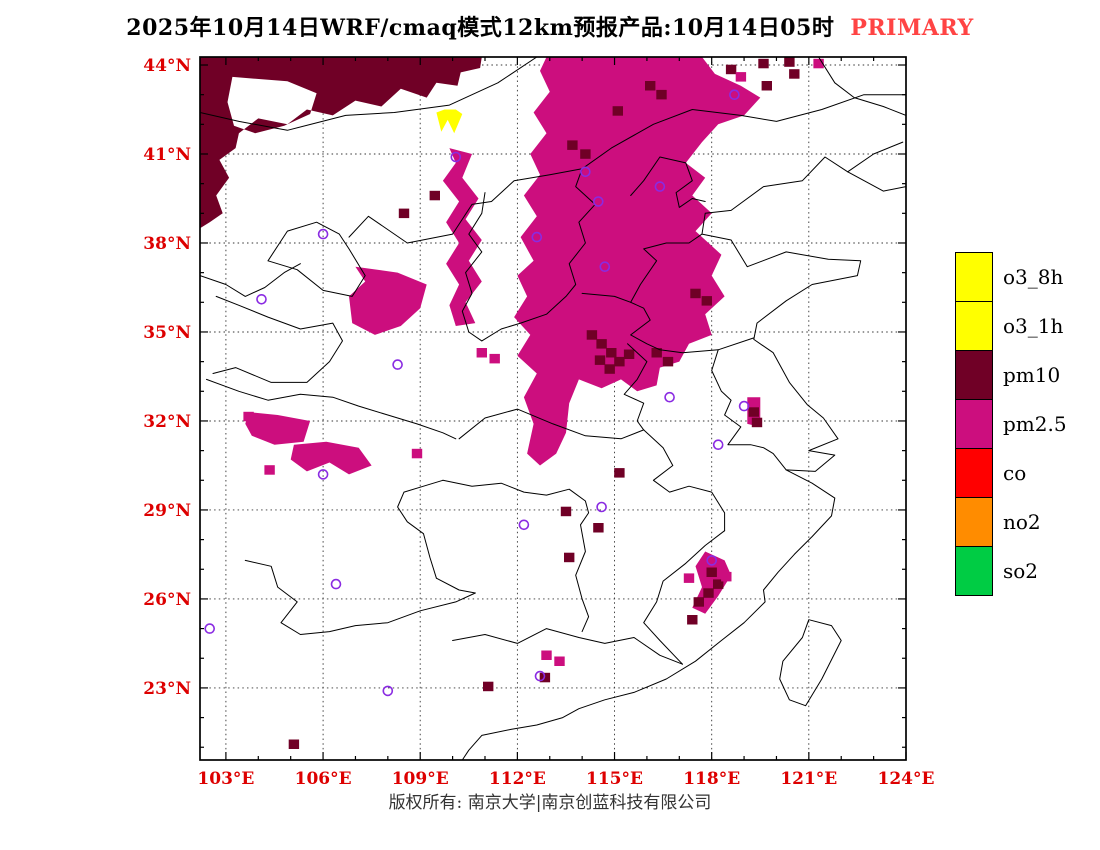 This screenshot has width=1100, height=850. What do you see at coordinates (808, 779) in the screenshot?
I see `lon-tick-label: 121°E` at bounding box center [808, 779].